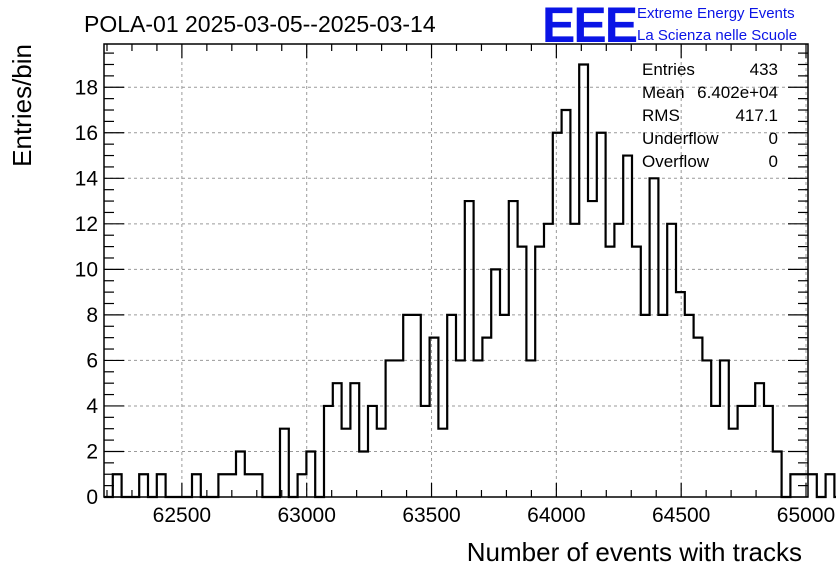  What do you see at coordinates (87, 178) in the screenshot?
I see `y-tick-label: 14` at bounding box center [87, 178].